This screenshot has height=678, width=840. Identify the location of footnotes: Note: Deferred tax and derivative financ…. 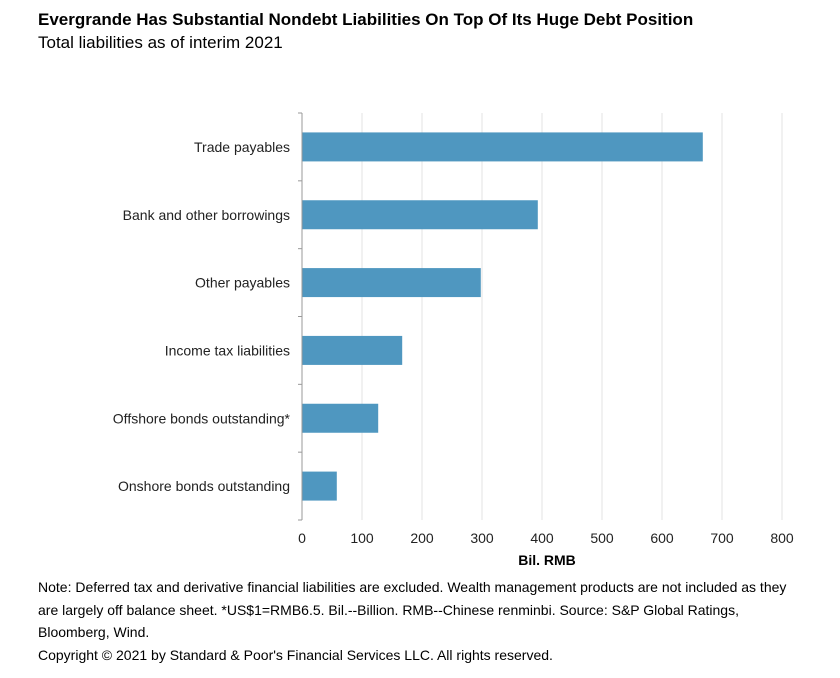
(423, 621).